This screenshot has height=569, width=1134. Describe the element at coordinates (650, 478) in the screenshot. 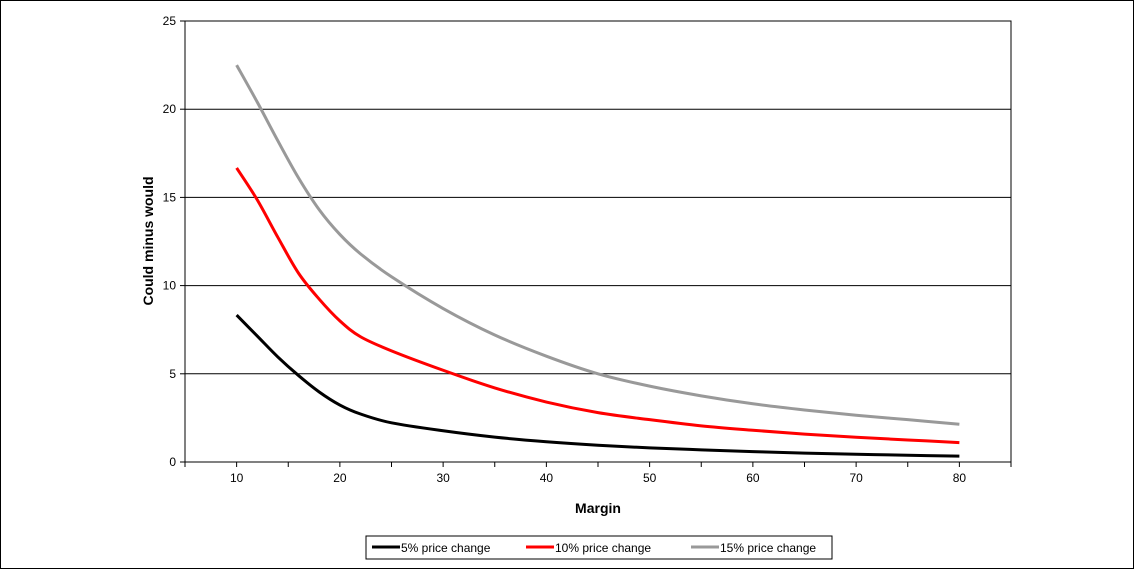

I see `x-tick-label-50: 50` at that location.